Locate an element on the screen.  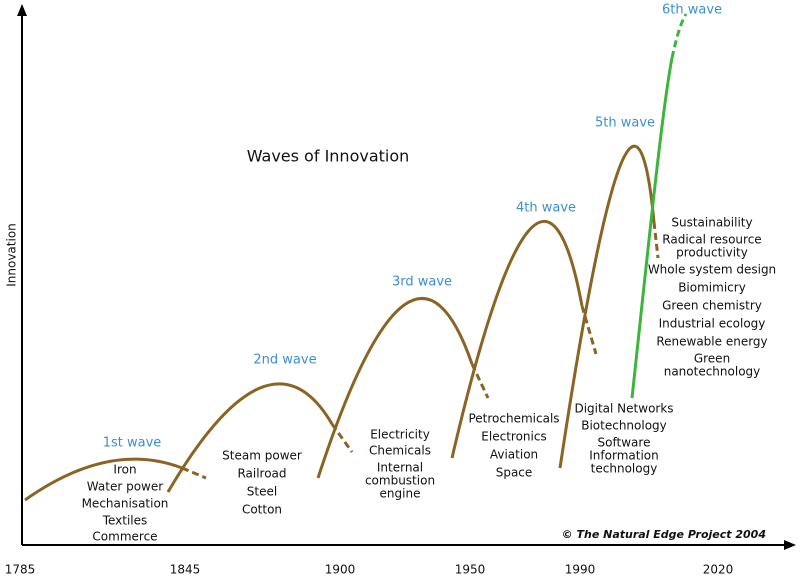
wave-item: Biotechnology is located at coordinates (624, 426).